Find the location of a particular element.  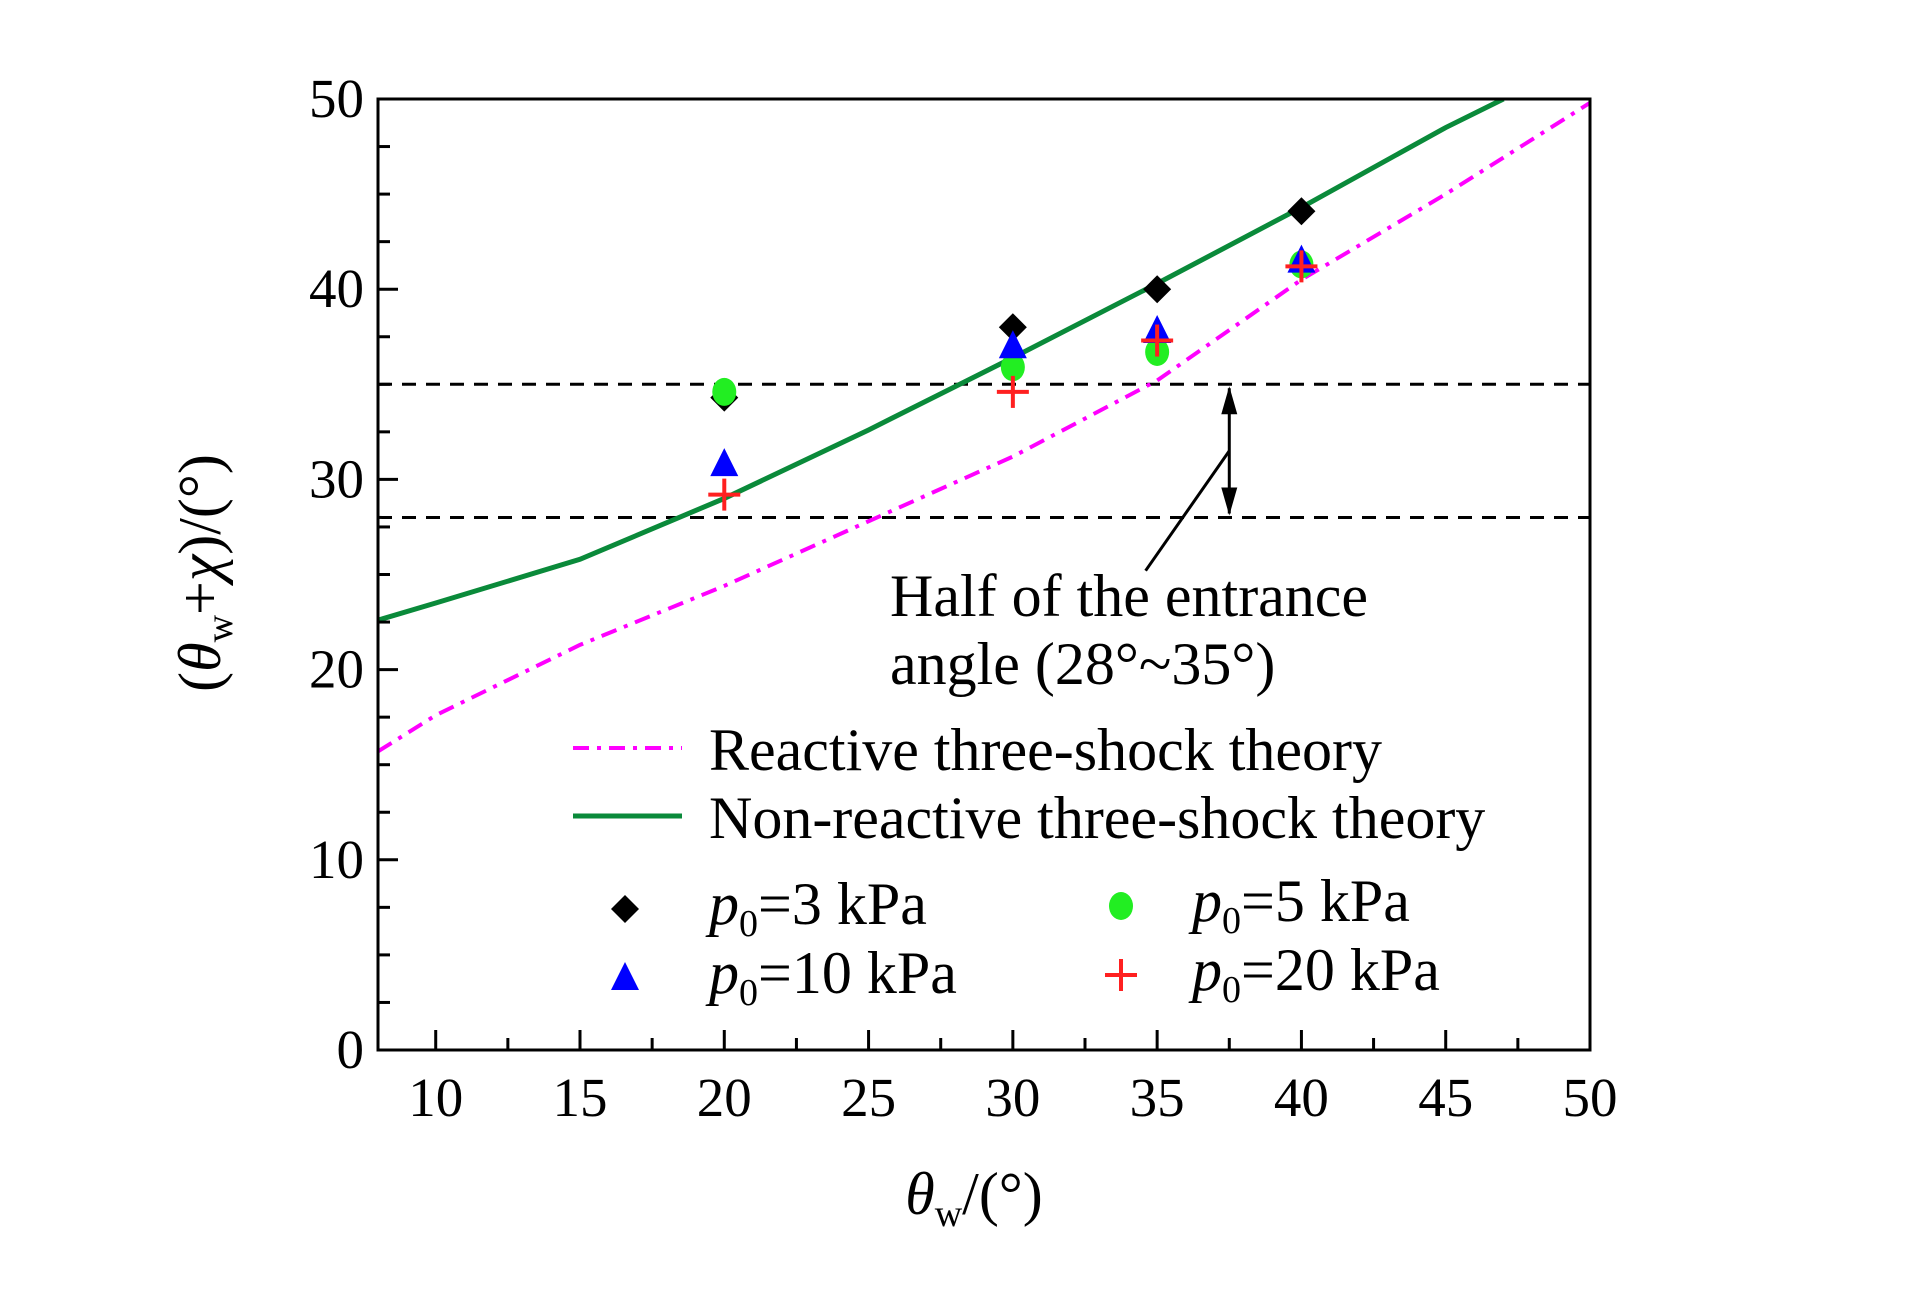

x-tick-label: 40 is located at coordinates (1301, 1097).